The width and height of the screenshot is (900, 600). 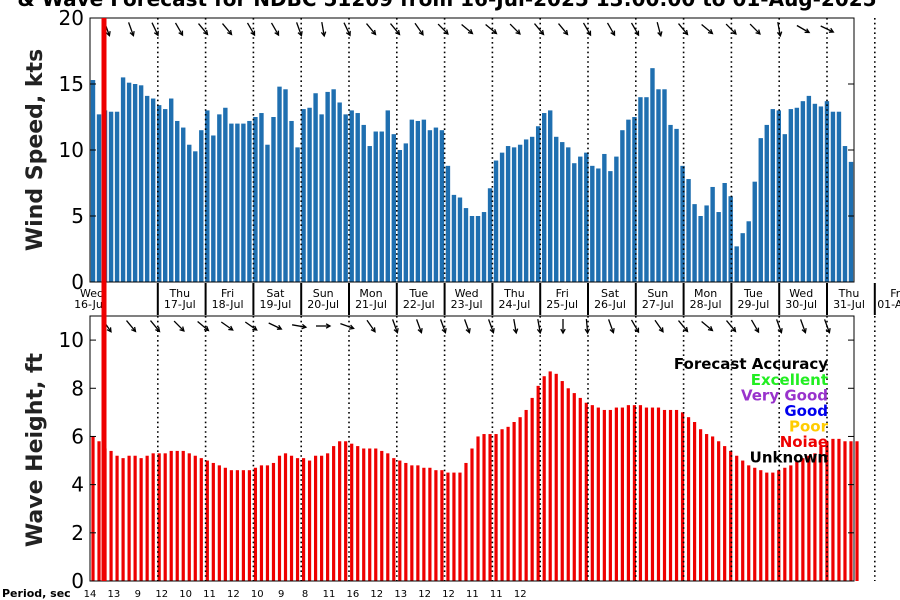 I want to click on day-name-label: Sun, so click(x=657, y=293).